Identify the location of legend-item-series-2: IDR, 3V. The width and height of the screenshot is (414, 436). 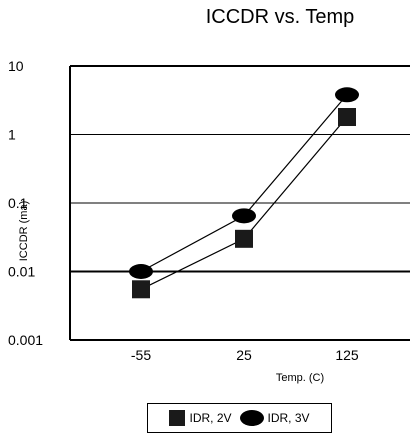
(274, 418).